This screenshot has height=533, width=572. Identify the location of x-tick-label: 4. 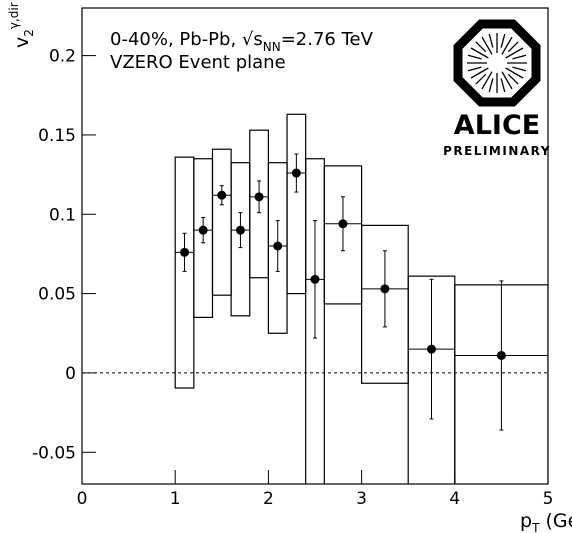
(454, 499).